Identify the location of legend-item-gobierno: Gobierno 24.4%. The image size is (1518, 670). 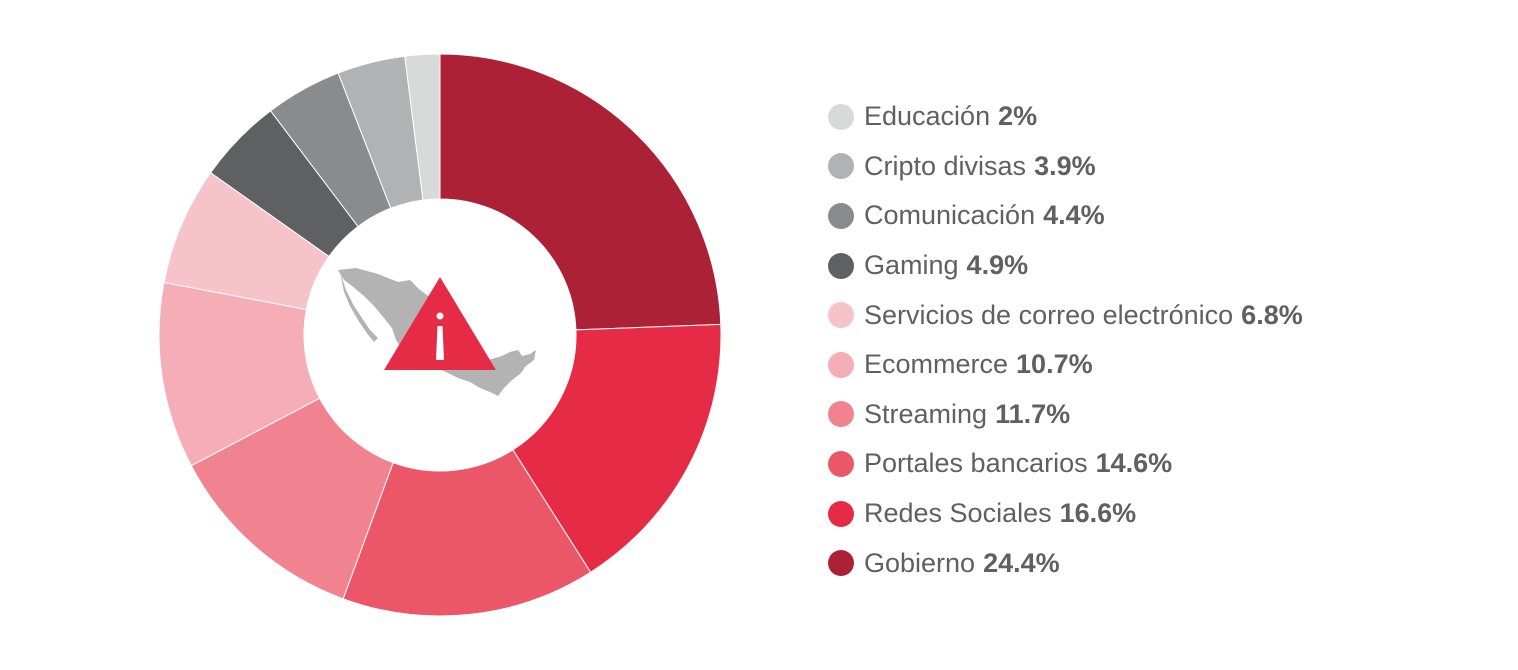
(1065, 563).